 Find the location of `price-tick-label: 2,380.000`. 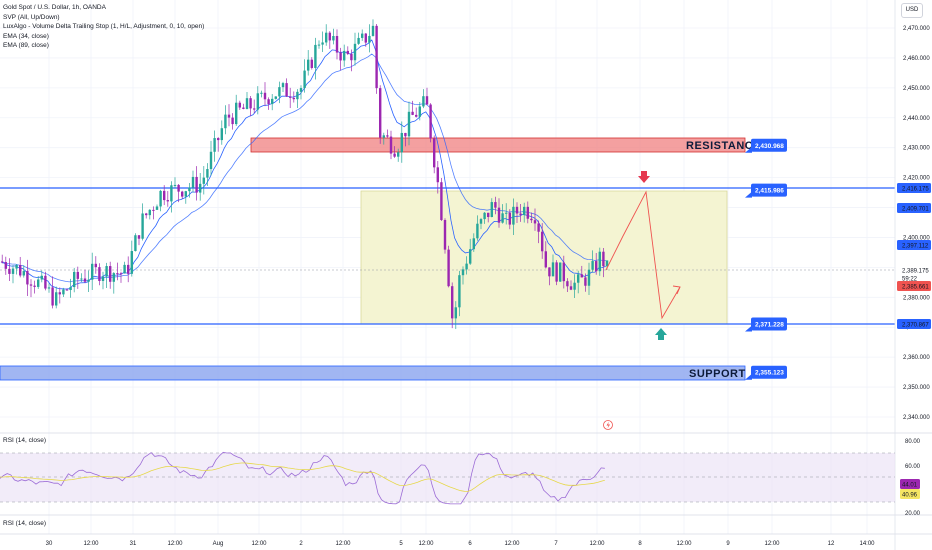

price-tick-label: 2,380.000 is located at coordinates (916, 298).